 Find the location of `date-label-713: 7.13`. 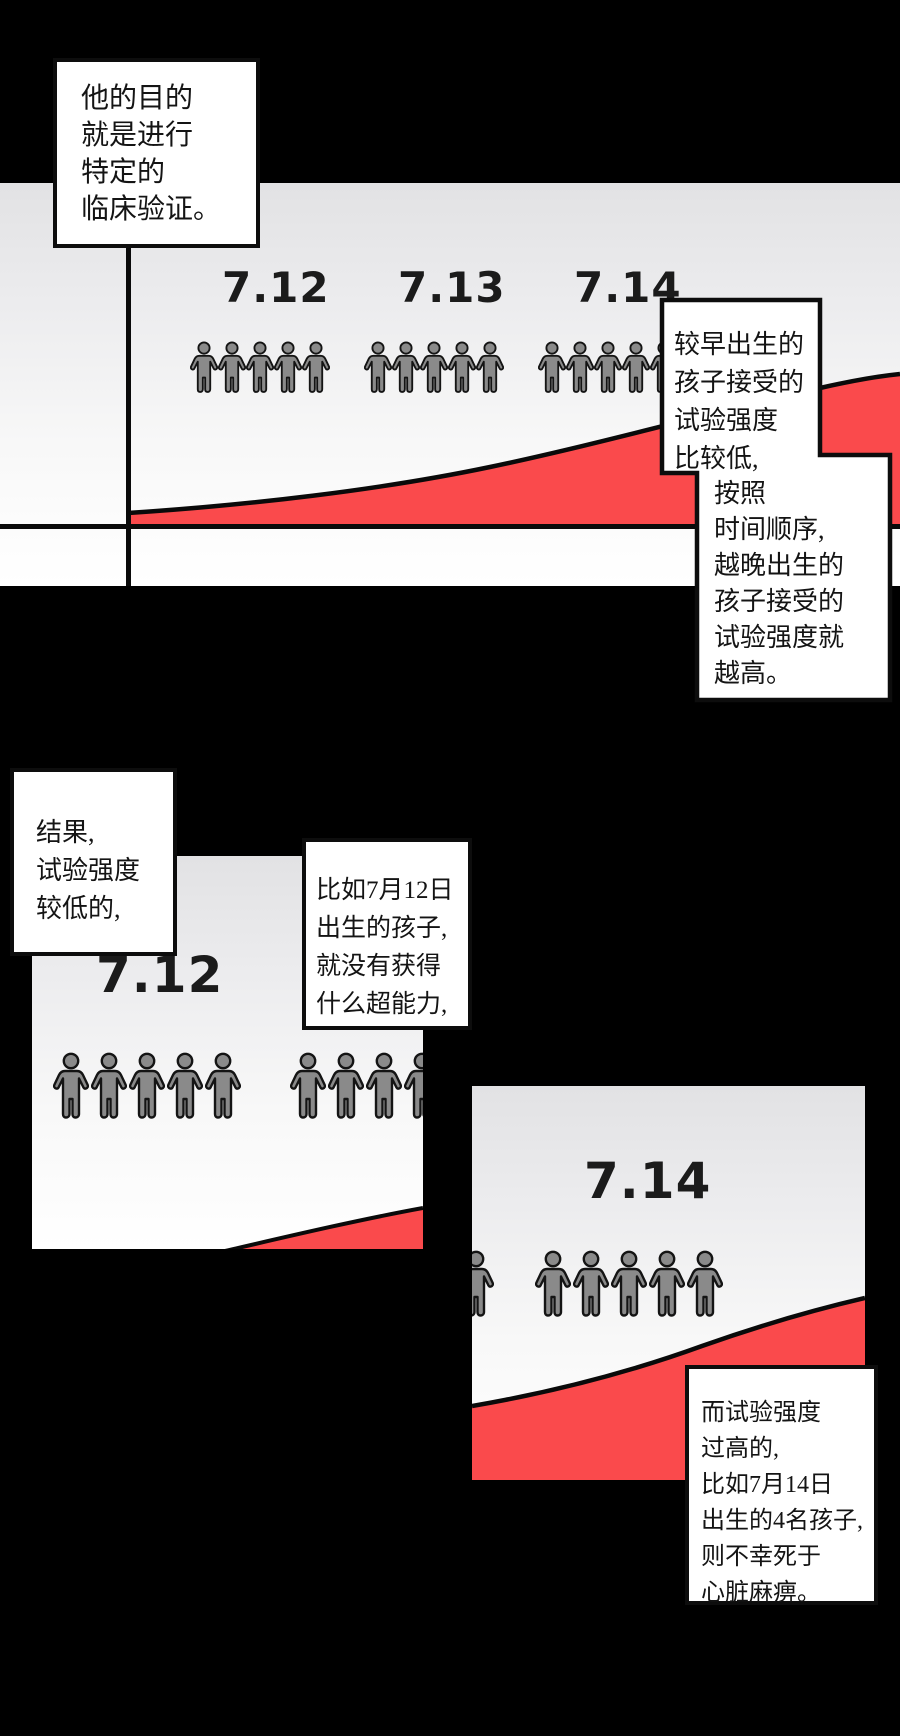

date-label-713: 7.13 is located at coordinates (452, 287).